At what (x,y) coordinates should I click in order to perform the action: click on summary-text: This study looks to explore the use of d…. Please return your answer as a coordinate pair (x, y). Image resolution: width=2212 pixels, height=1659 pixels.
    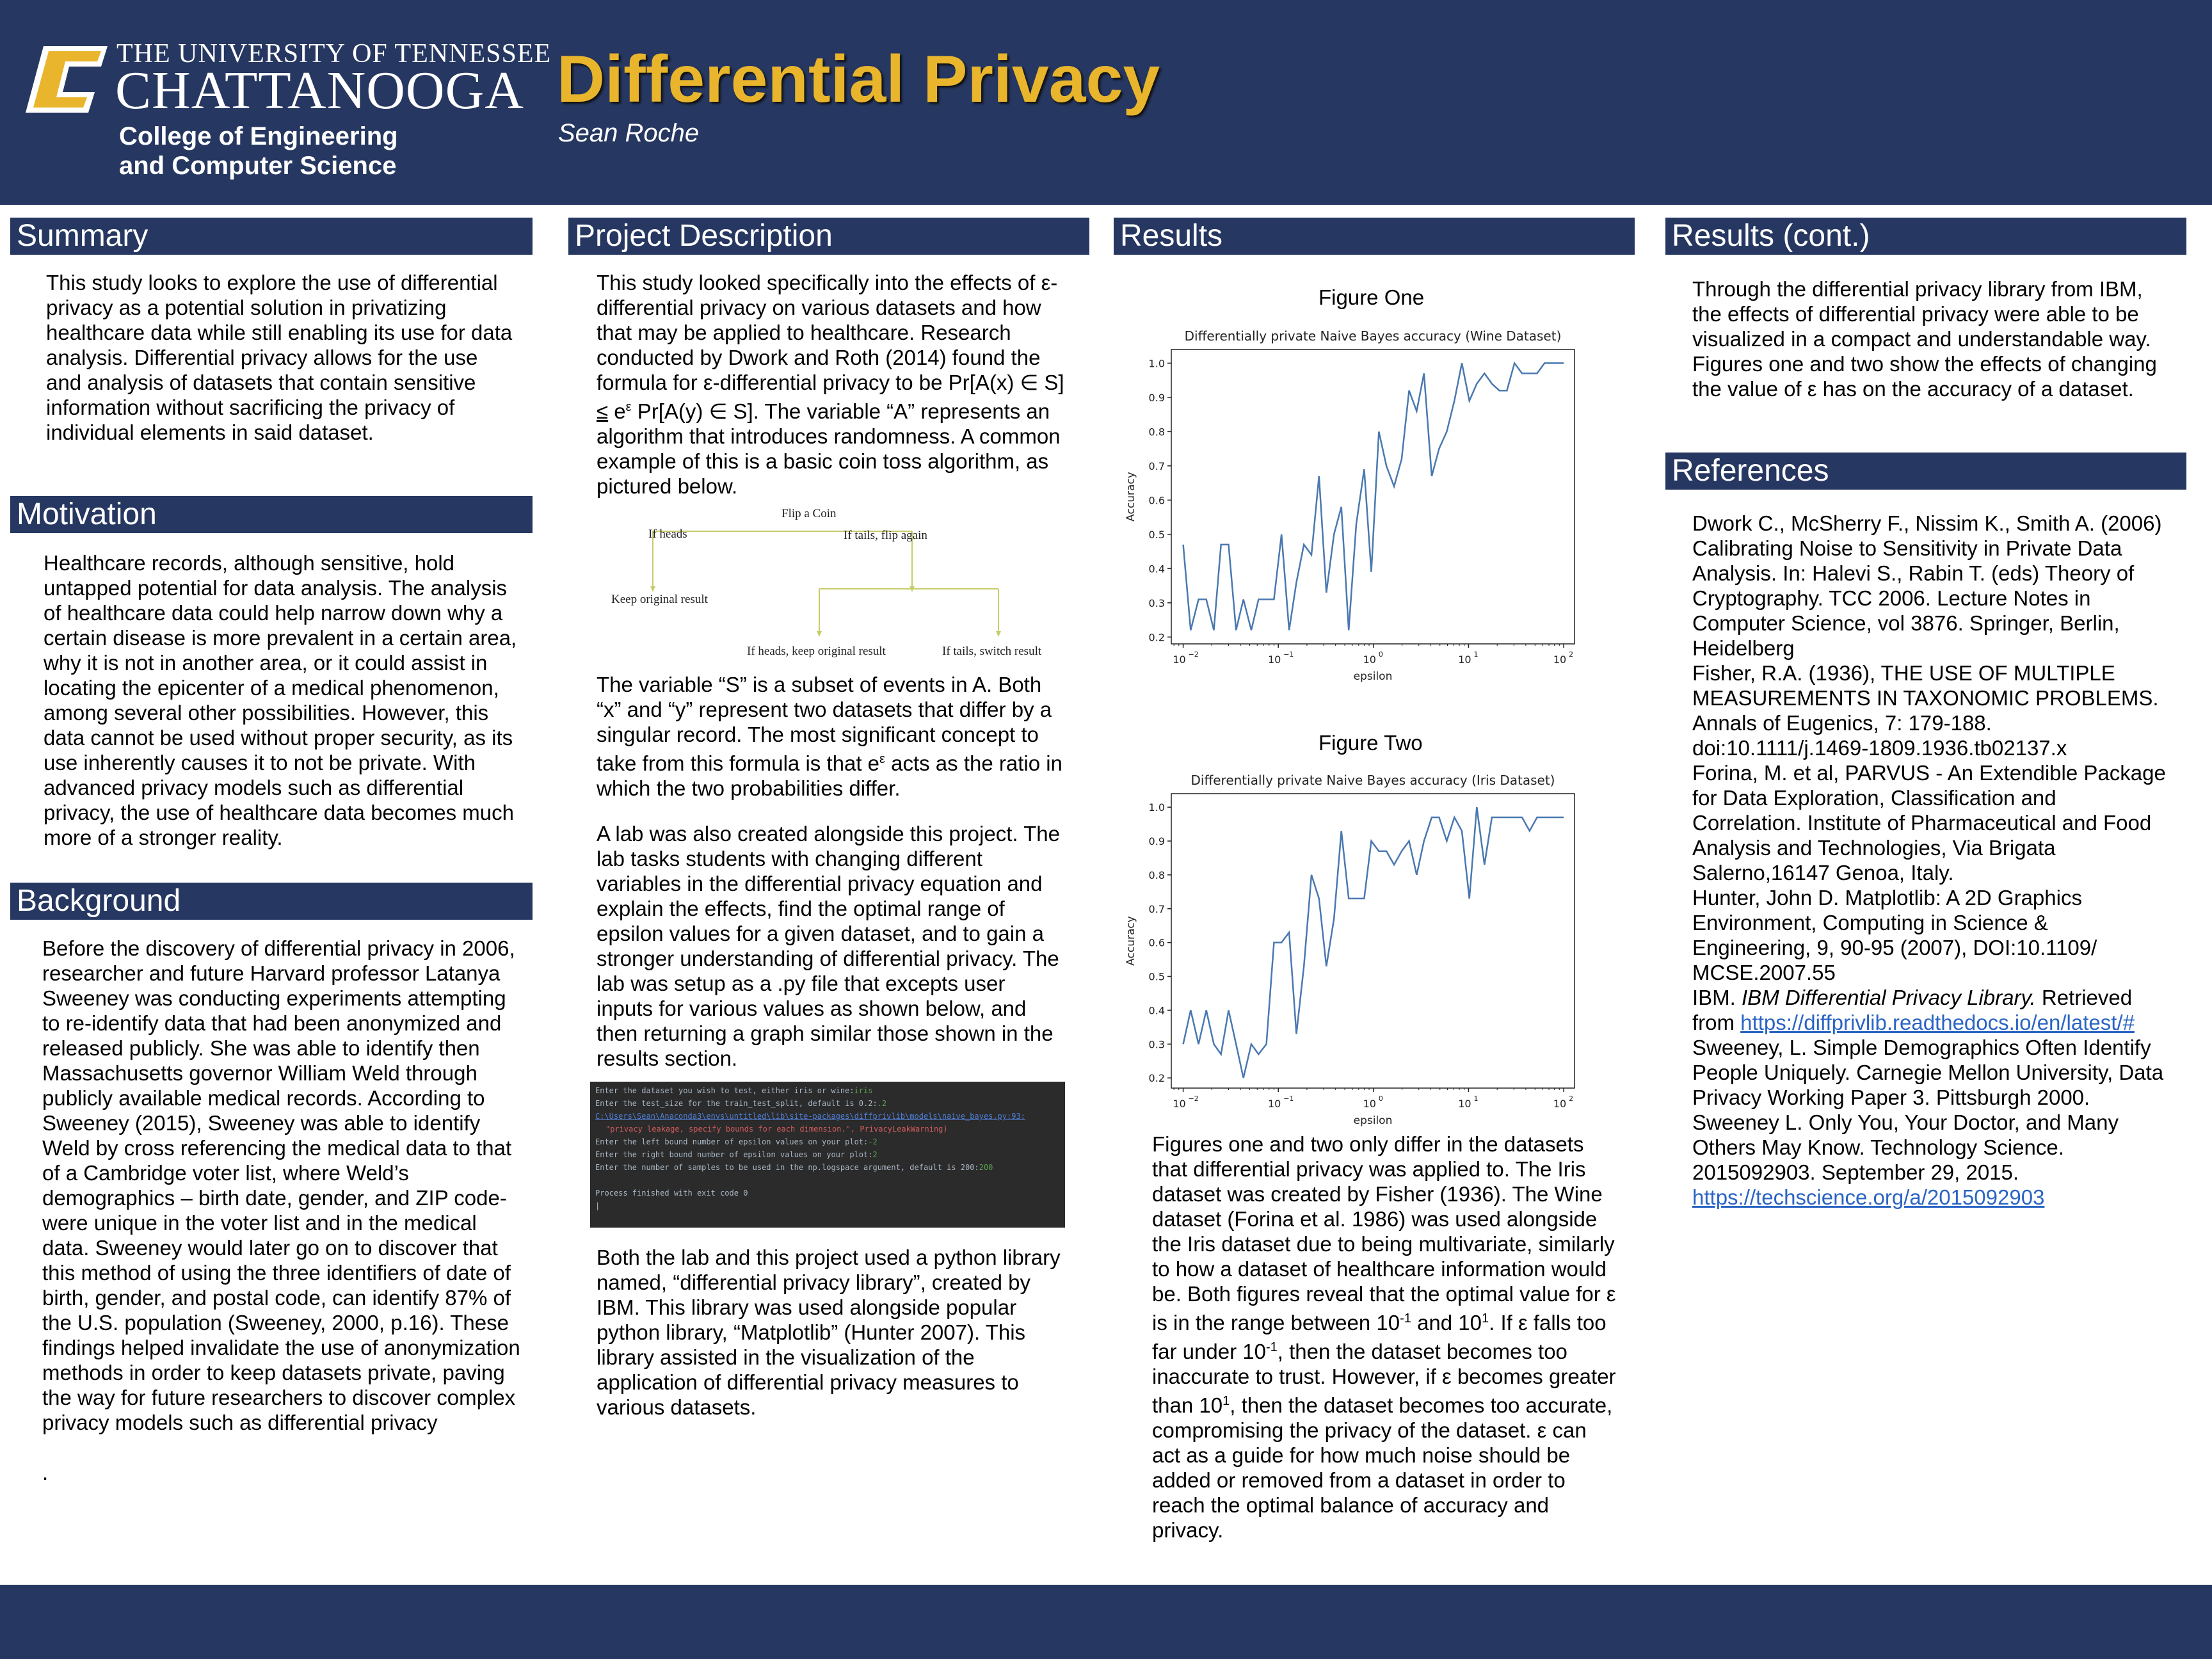
    Looking at the image, I should click on (279, 357).